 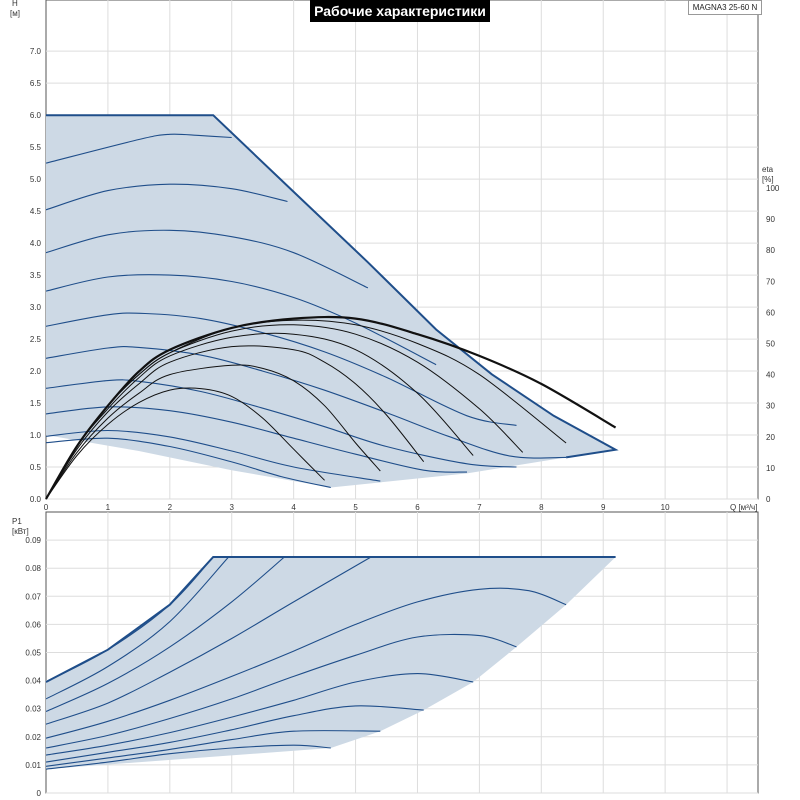 What do you see at coordinates (770, 312) in the screenshot?
I see `y2-tick-label: 60` at bounding box center [770, 312].